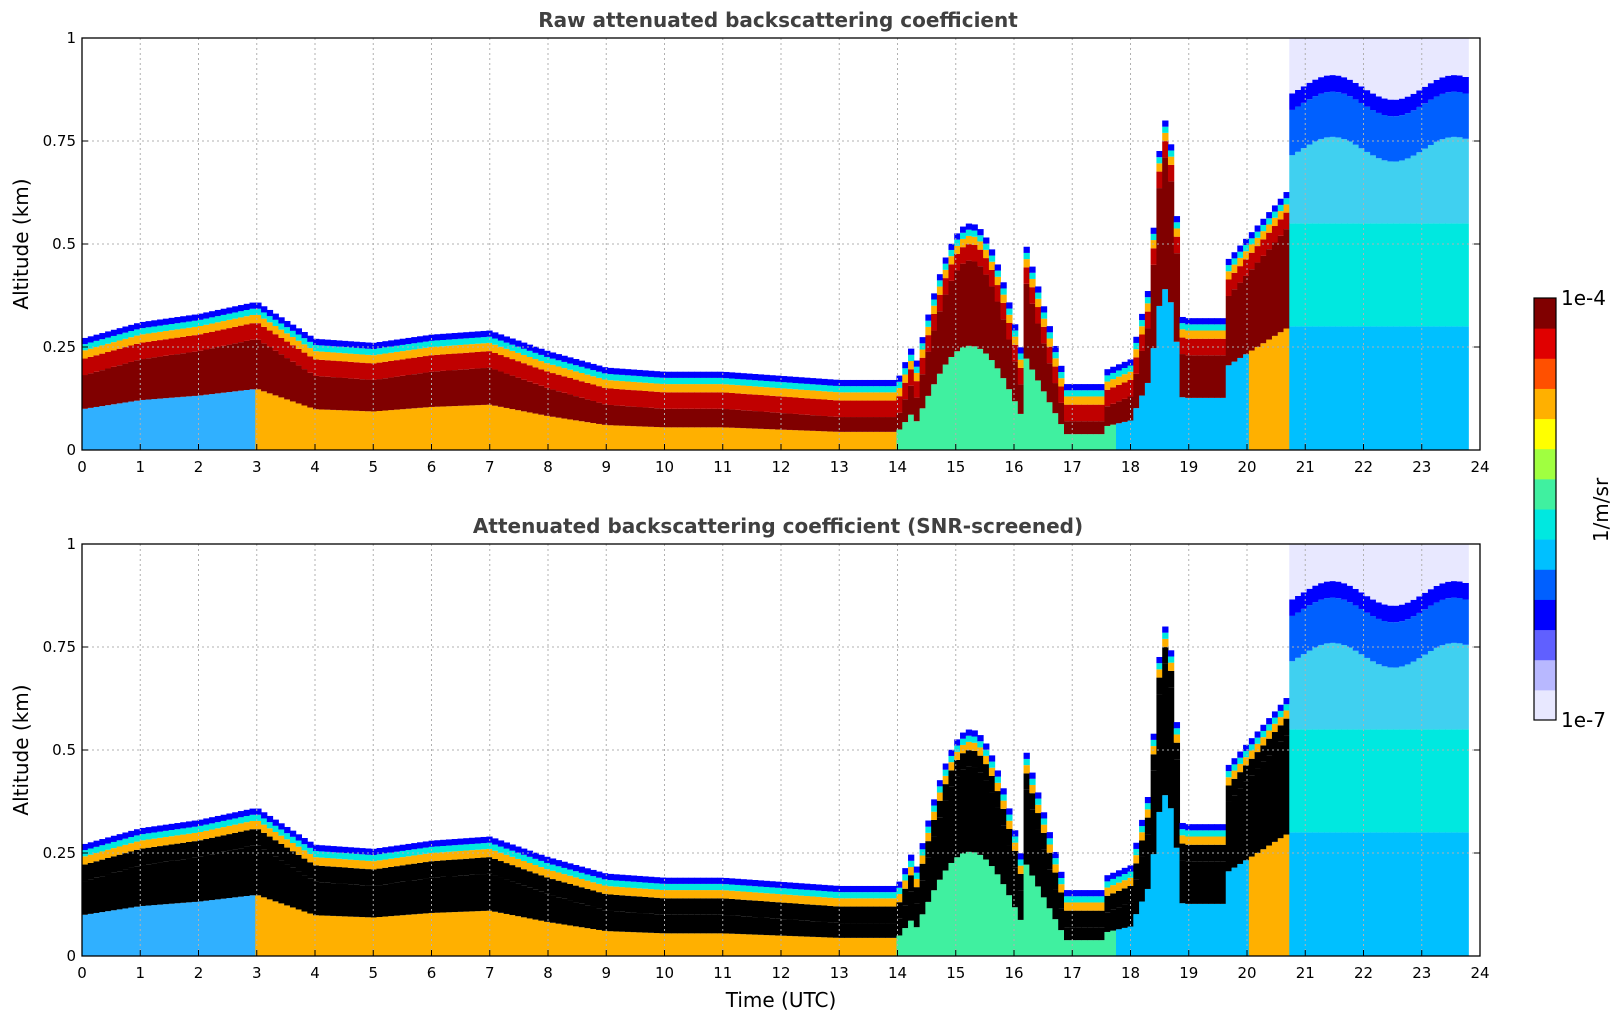 This screenshot has width=1621, height=1020. What do you see at coordinates (664, 467) in the screenshot?
I see `x-tick-label: 10` at bounding box center [664, 467].